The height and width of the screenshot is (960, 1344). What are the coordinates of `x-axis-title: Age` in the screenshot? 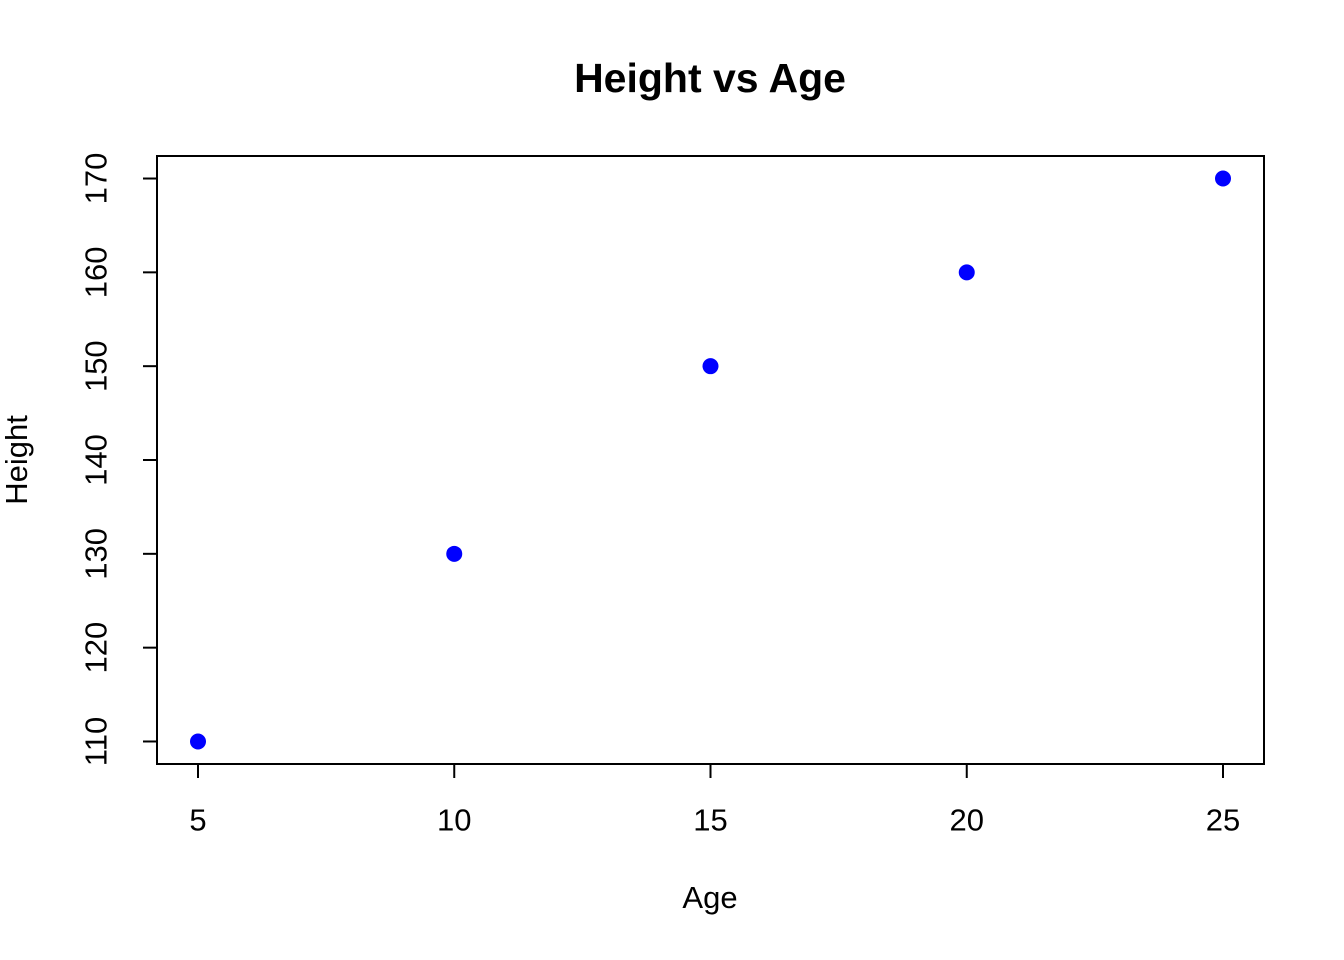 It's located at (709, 897).